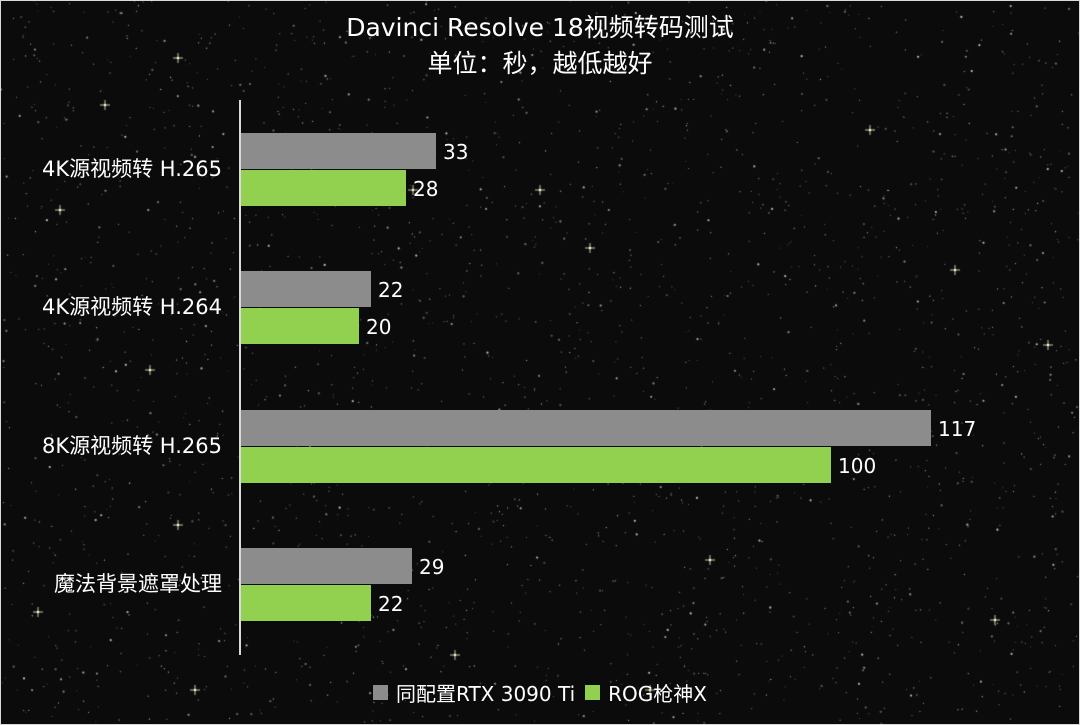 The width and height of the screenshot is (1080, 725). What do you see at coordinates (240, 377) in the screenshot?
I see `category-axis-line` at bounding box center [240, 377].